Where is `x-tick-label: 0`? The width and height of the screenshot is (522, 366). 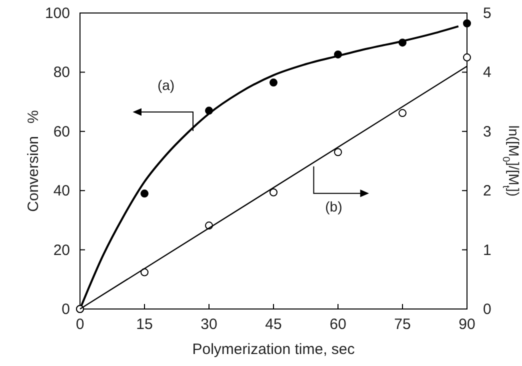 x-tick-label: 0 is located at coordinates (80, 324).